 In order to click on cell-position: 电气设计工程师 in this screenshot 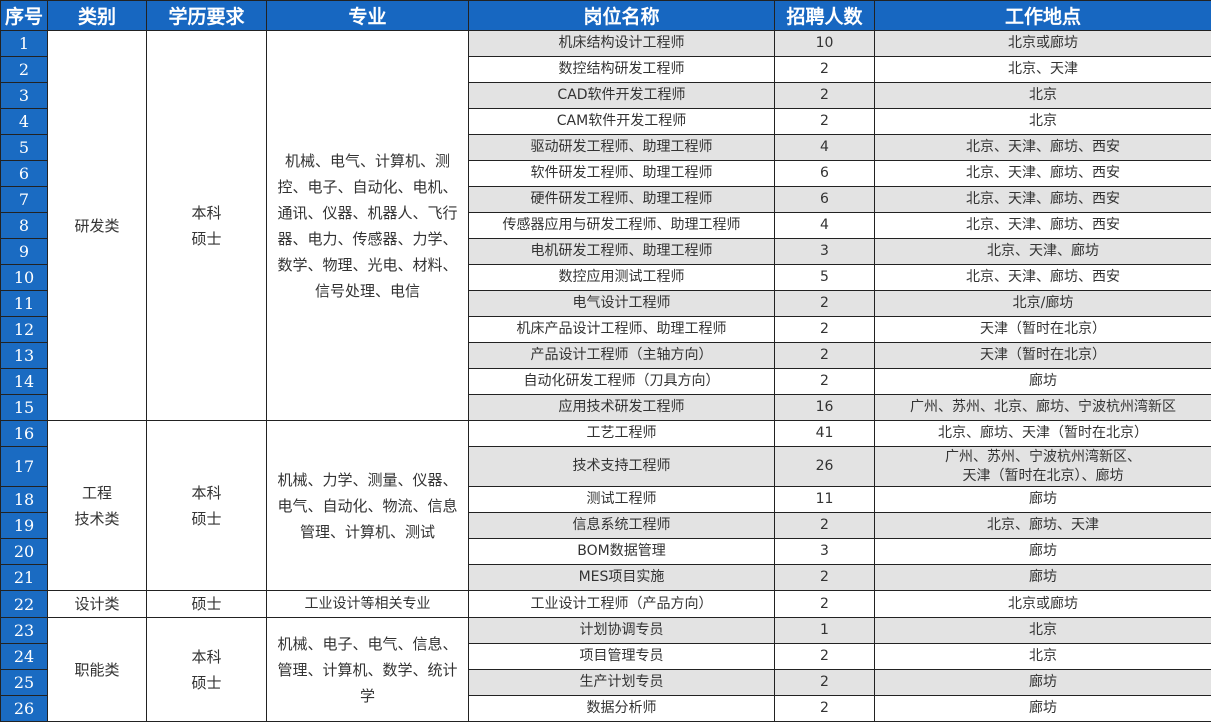, I will do `click(622, 304)`.